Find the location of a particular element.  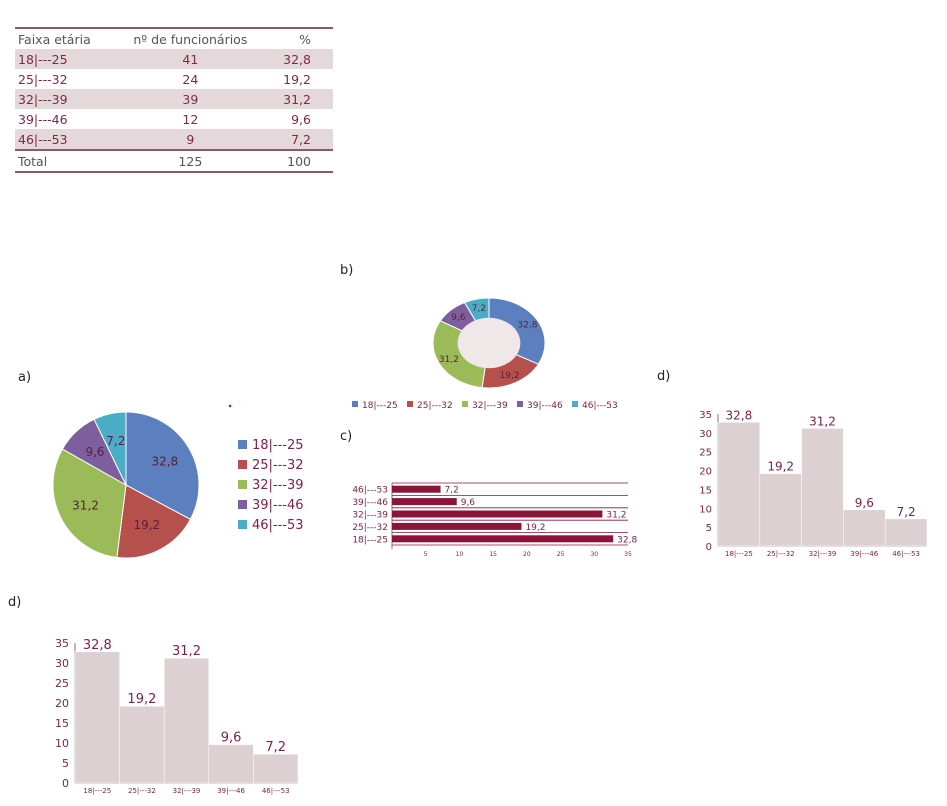

bar-18|---25 is located at coordinates (503, 539).